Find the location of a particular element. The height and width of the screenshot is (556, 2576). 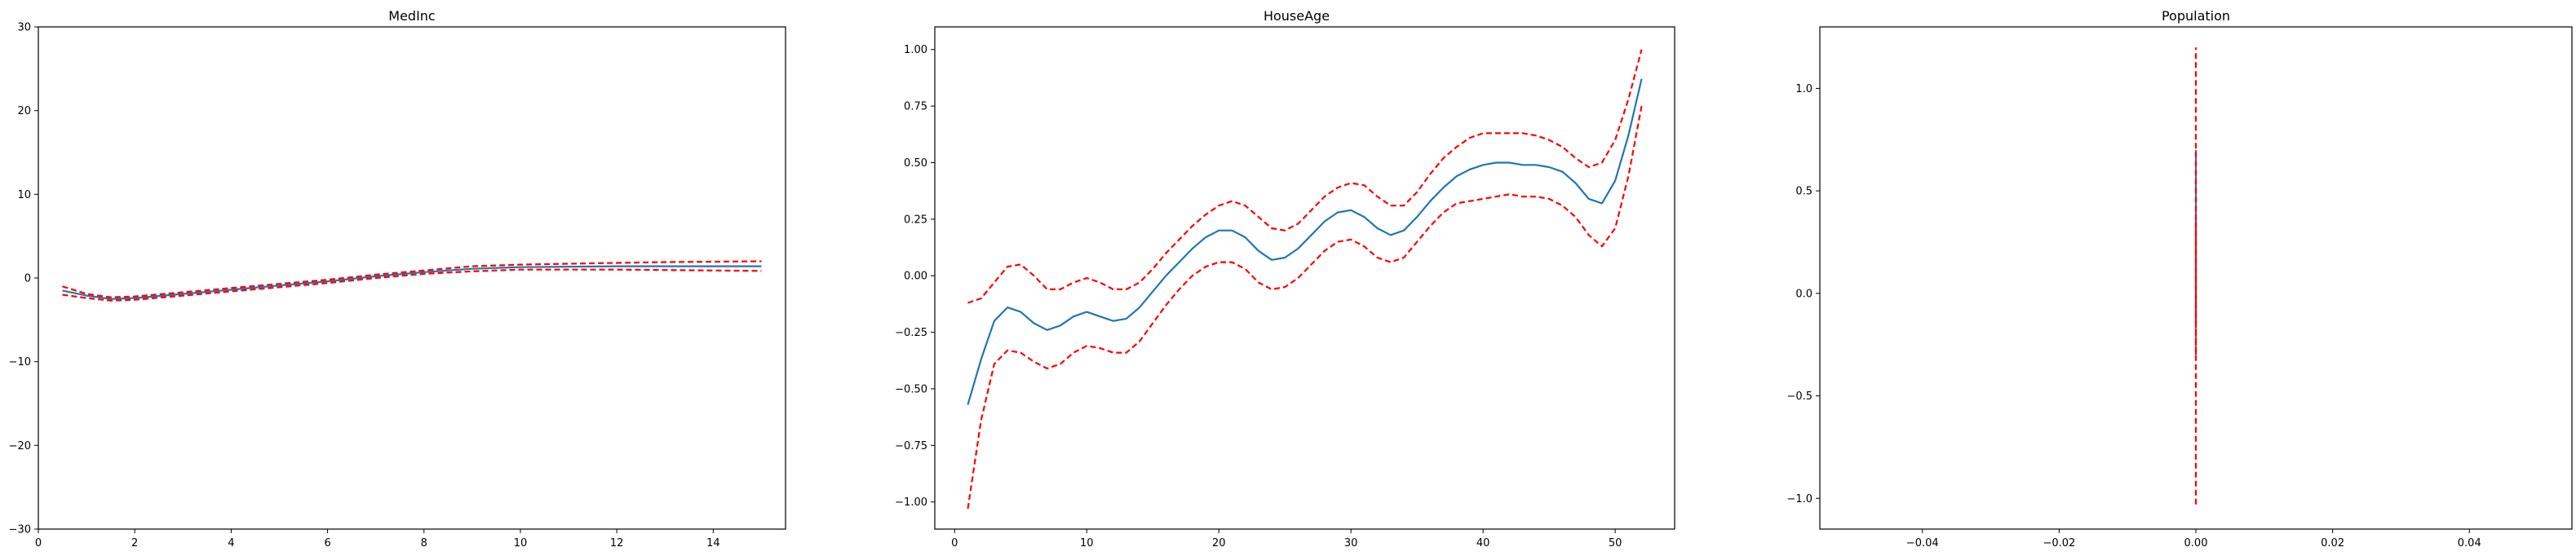

y-tick-label: 0.50 is located at coordinates (915, 163).